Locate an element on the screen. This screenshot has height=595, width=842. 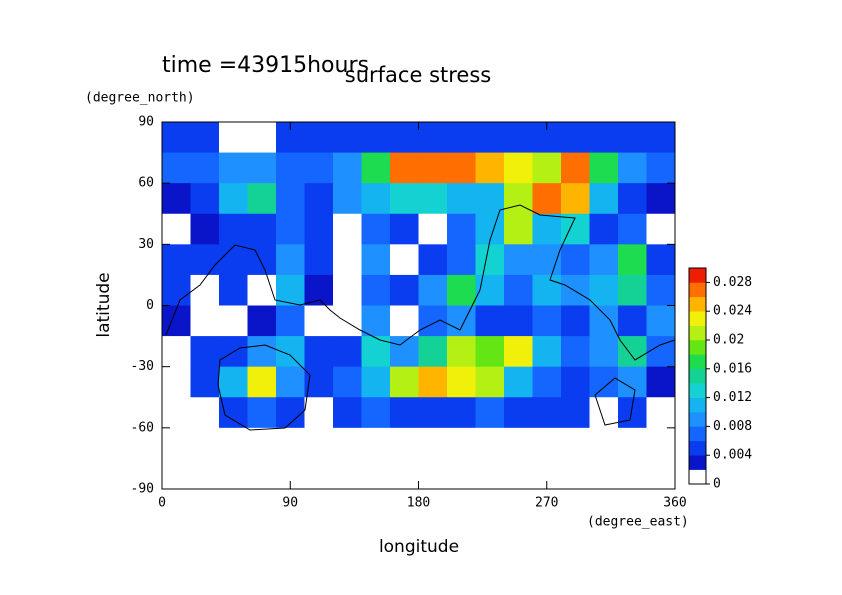
y-tick-label: 60 is located at coordinates (146, 183).